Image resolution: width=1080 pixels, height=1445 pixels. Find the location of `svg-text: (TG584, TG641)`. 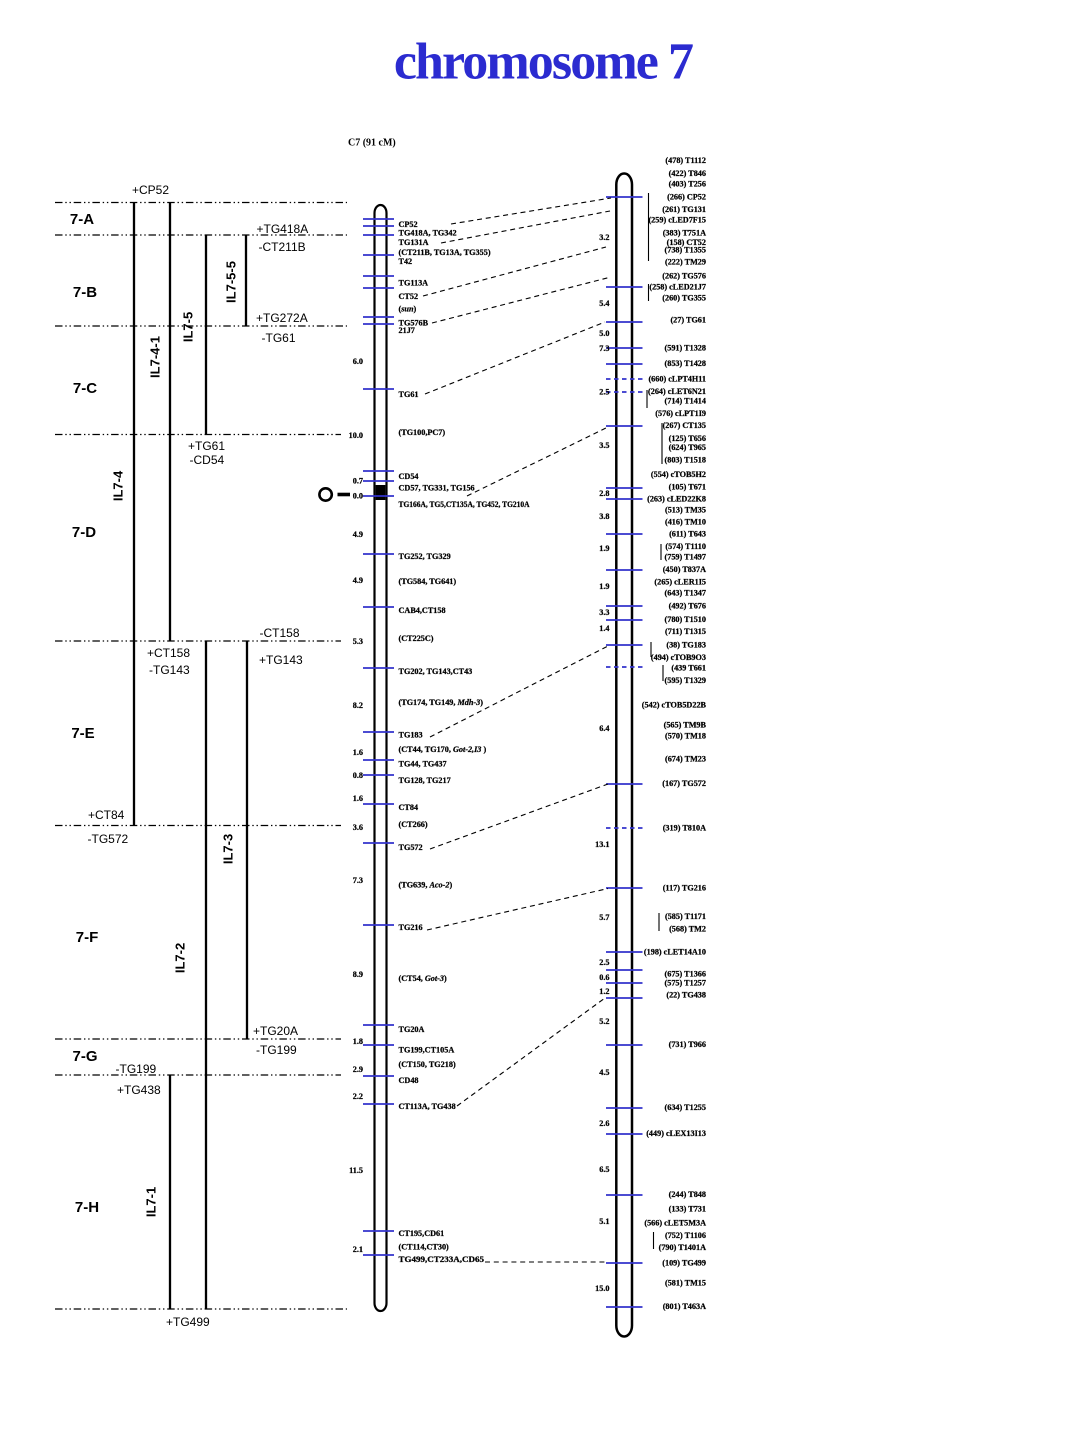

svg-text: (TG584, TG641) is located at coordinates (428, 581).